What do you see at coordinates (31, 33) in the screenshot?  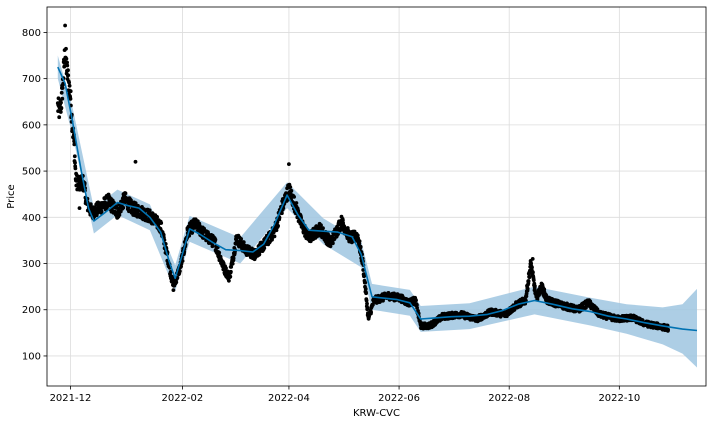 I see `y-tick-label: 800` at bounding box center [31, 33].